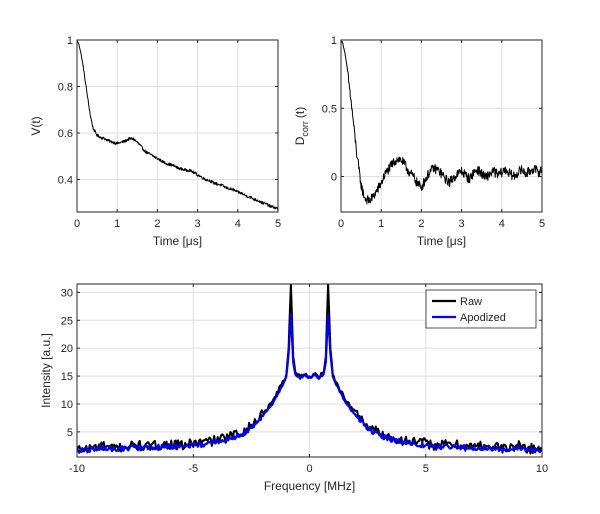  I want to click on y-tick-label: 0.5, so click(329, 109).